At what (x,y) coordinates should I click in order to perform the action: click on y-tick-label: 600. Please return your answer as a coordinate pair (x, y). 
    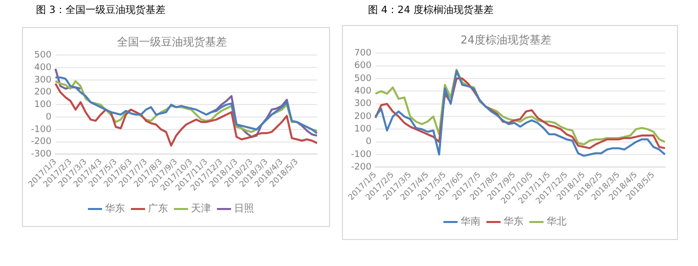
    Looking at the image, I should click on (363, 66).